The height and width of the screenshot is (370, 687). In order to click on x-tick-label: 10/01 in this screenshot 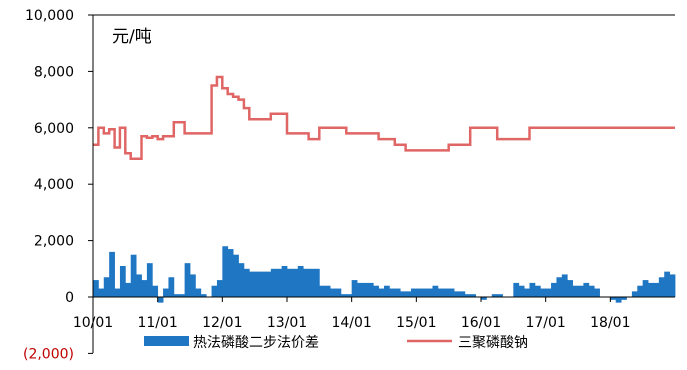, I will do `click(93, 323)`.